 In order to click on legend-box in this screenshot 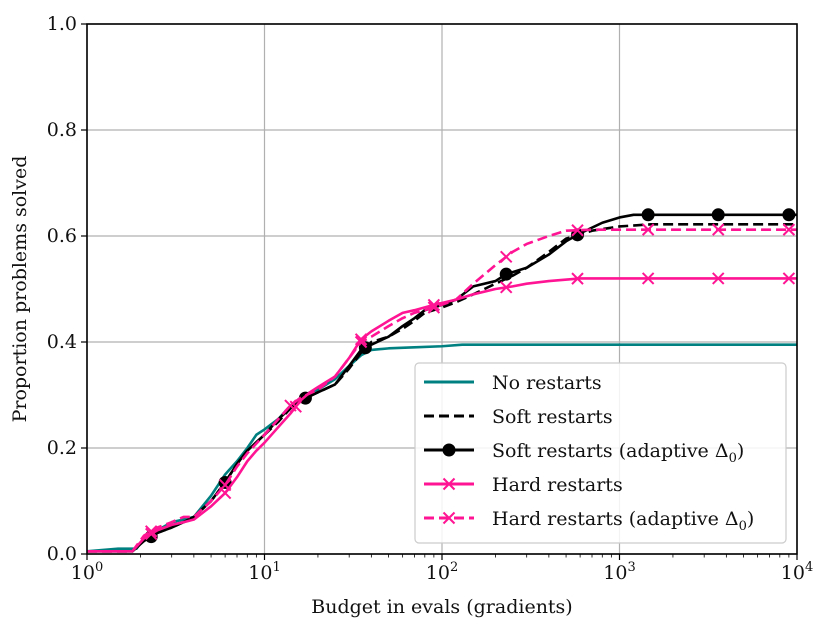, I will do `click(600, 453)`.